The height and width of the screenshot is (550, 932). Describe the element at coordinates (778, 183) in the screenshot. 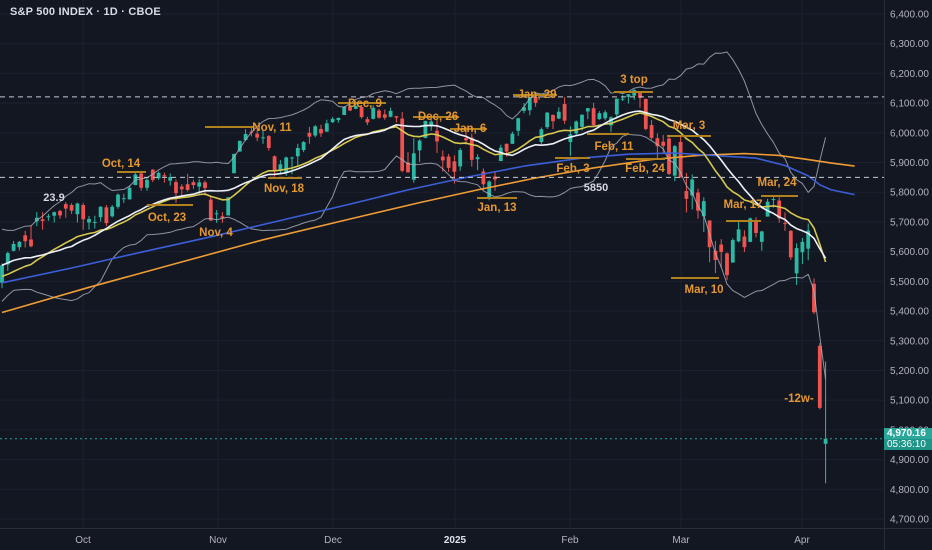

I see `date-annotation: Mar, 24` at that location.